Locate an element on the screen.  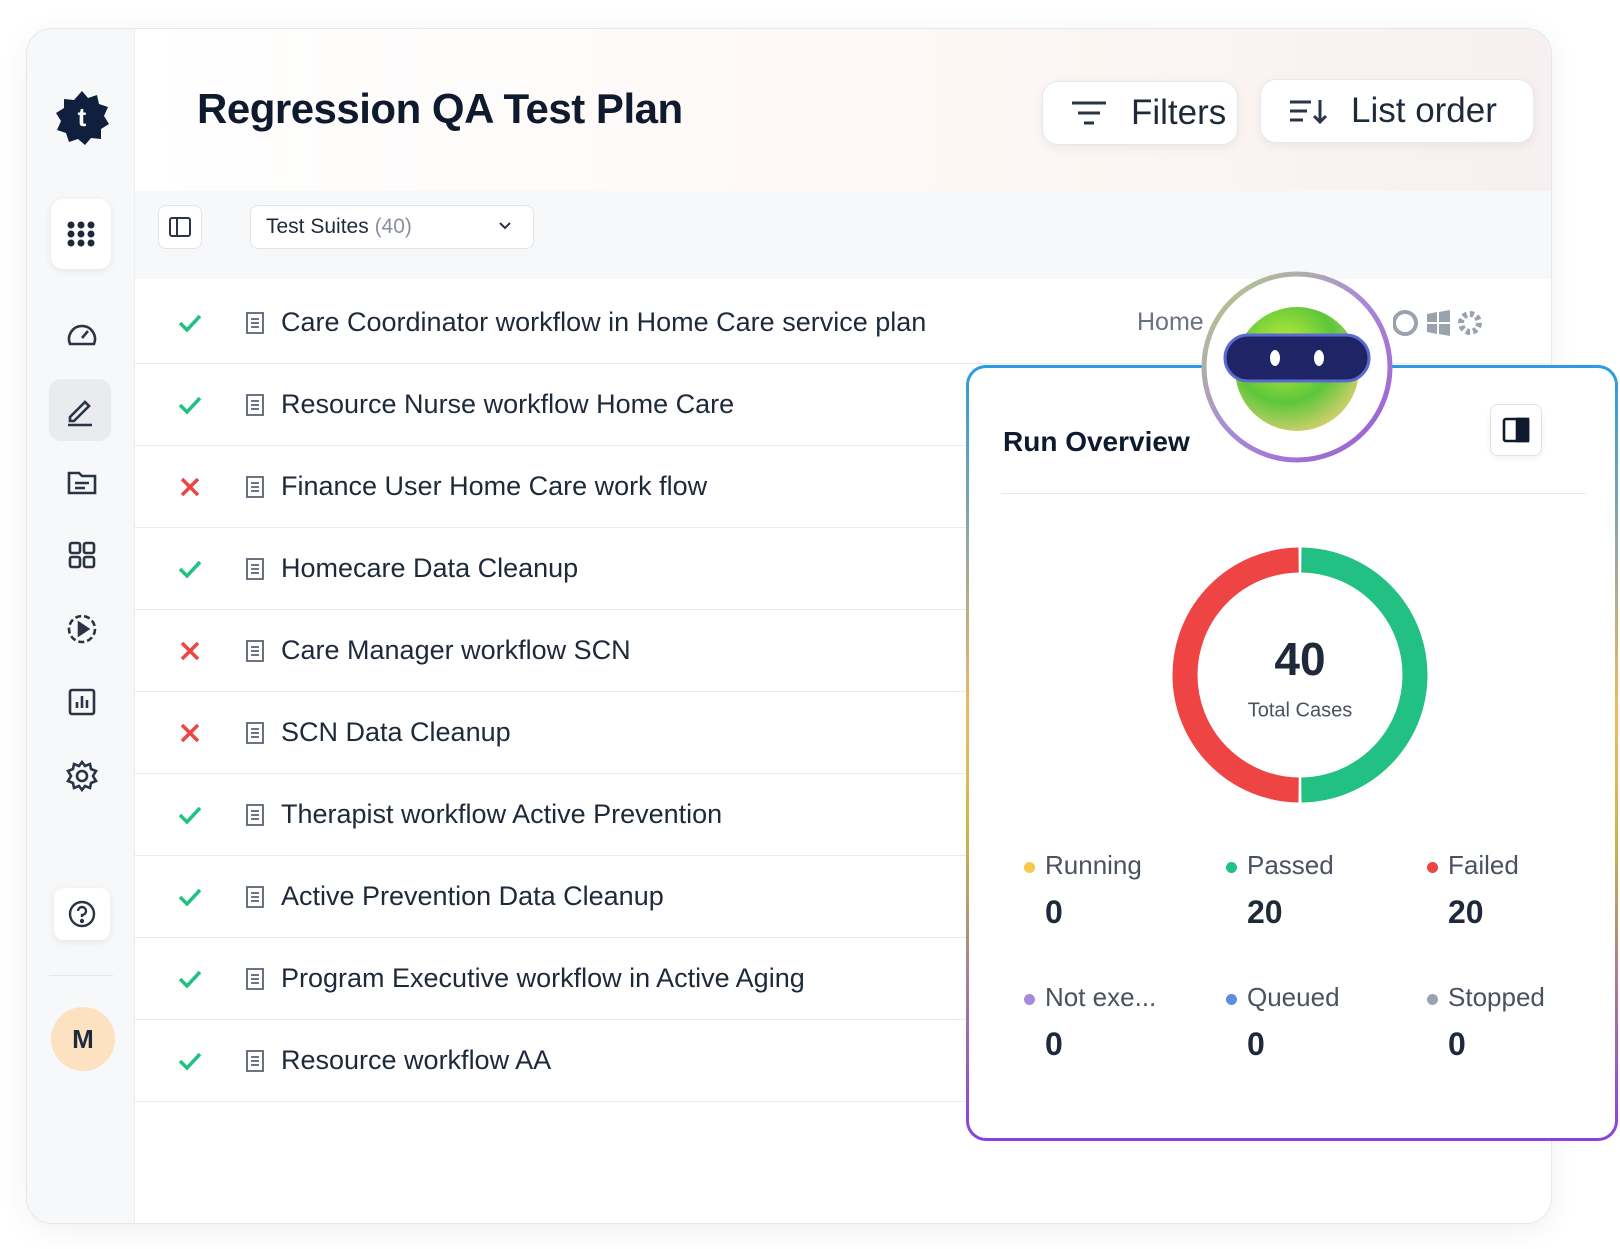
gear-icon is located at coordinates (1470, 322).